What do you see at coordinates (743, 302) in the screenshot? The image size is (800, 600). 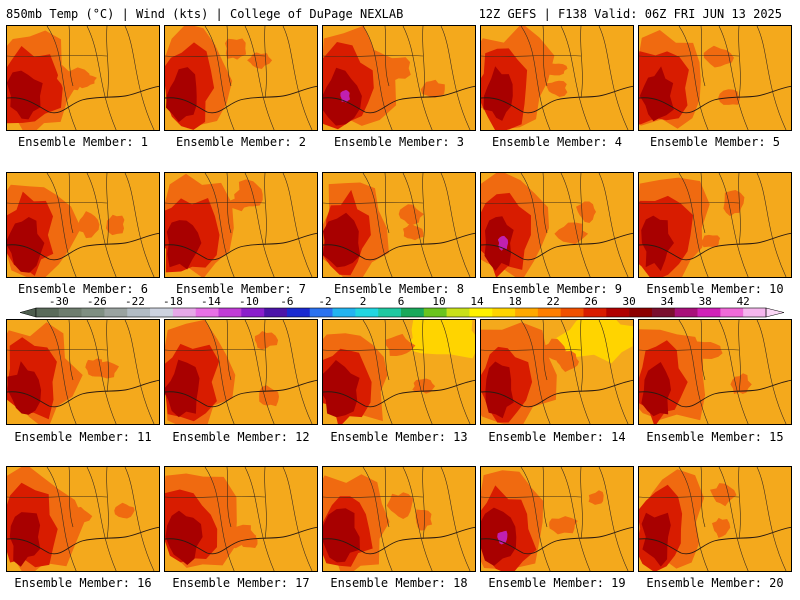 I see `colorbar-tick-label: 42` at bounding box center [743, 302].